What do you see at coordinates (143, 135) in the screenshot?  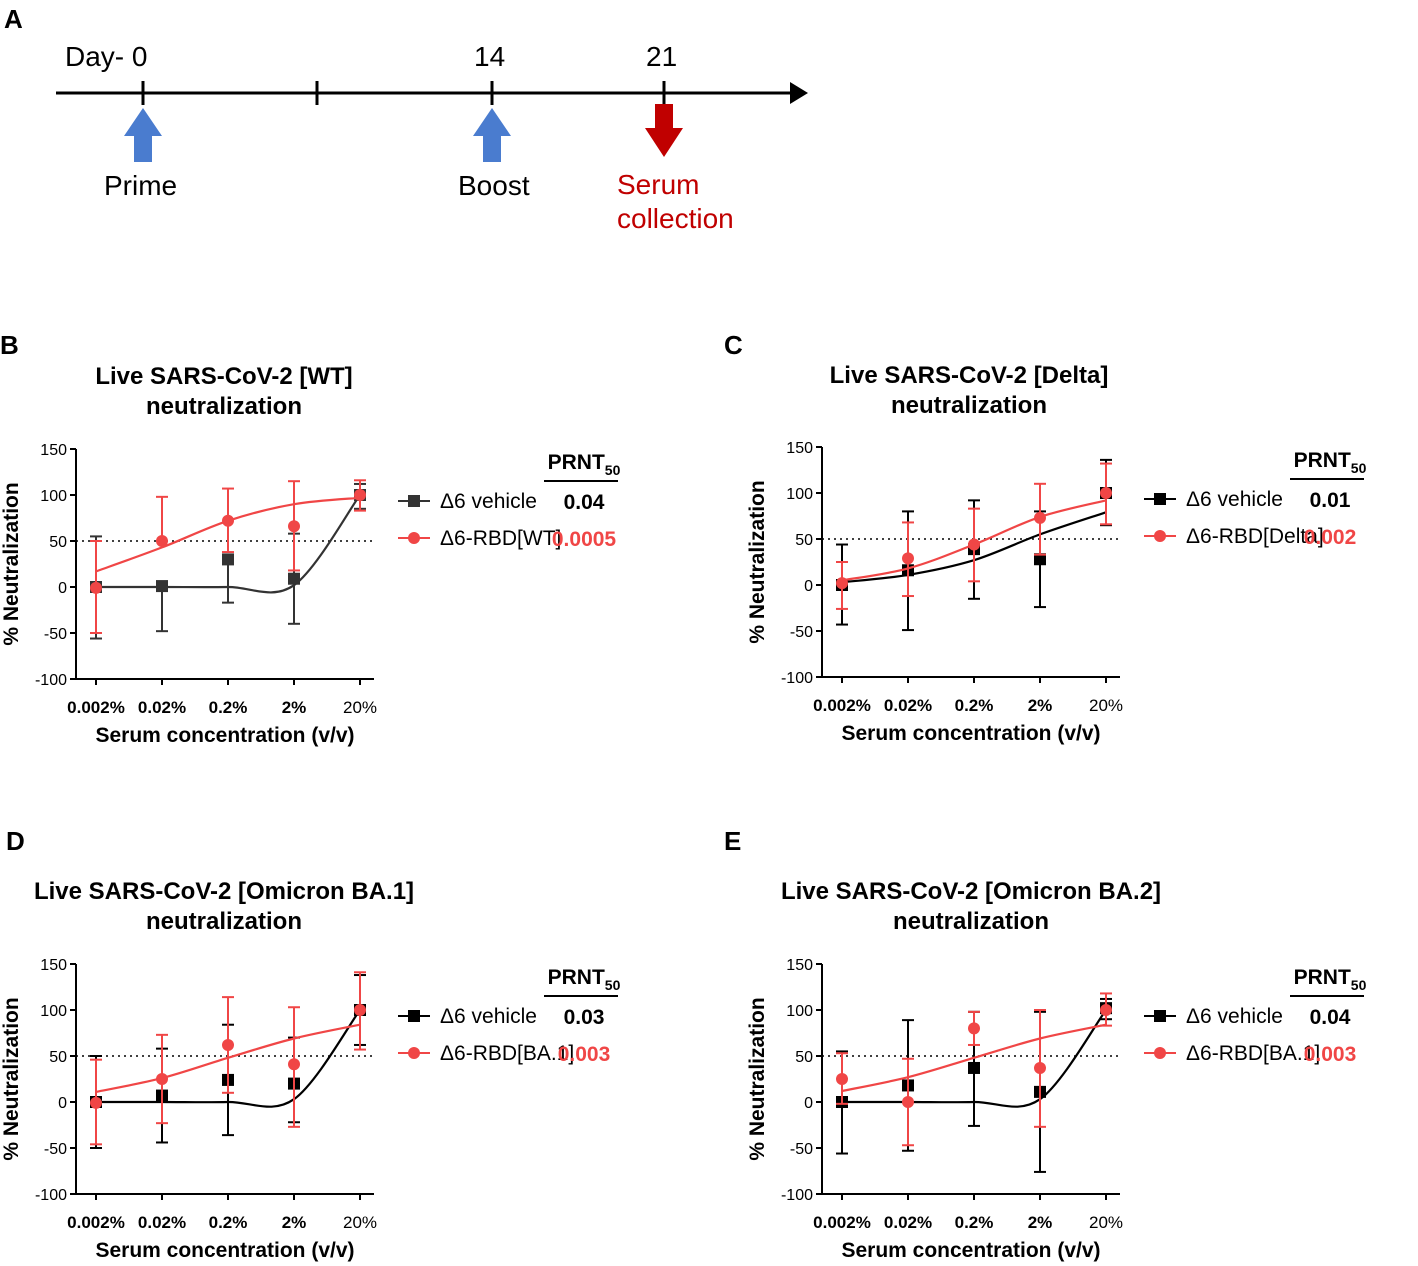 I see `prime-arrow-icon` at bounding box center [143, 135].